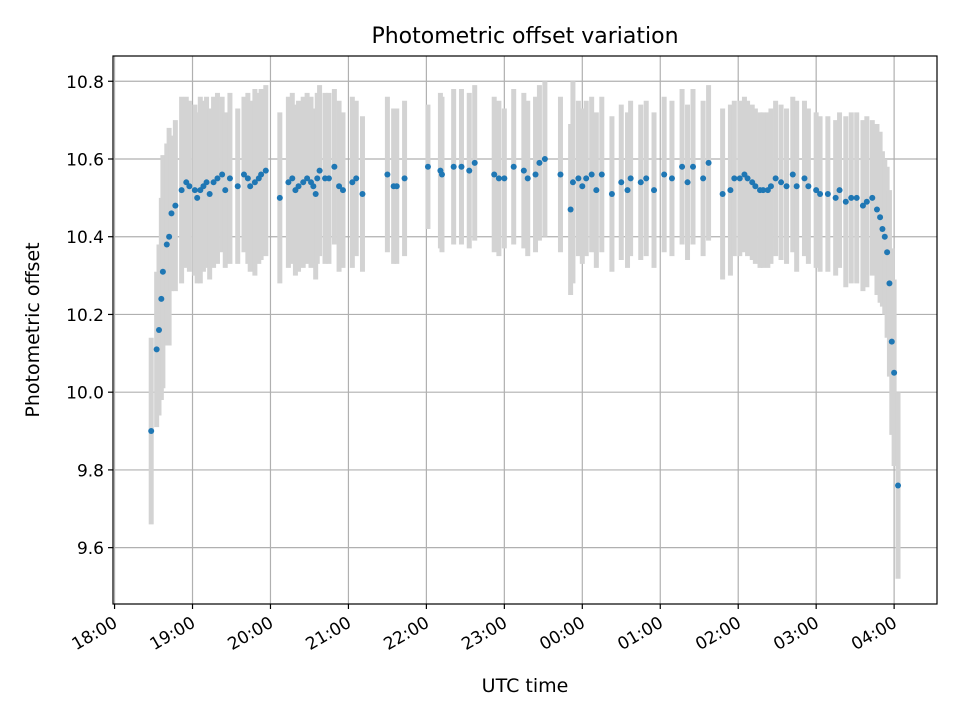 Image resolution: width=960 pixels, height=720 pixels. What do you see at coordinates (90, 471) in the screenshot?
I see `y-tick-label: 9.8` at bounding box center [90, 471].